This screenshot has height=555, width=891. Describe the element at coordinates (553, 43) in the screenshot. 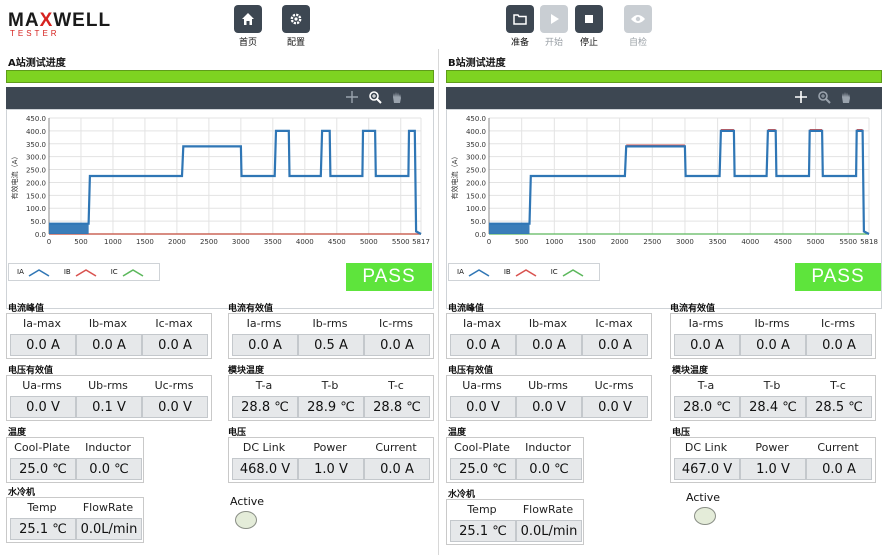

I see `start-label: 开始` at that location.